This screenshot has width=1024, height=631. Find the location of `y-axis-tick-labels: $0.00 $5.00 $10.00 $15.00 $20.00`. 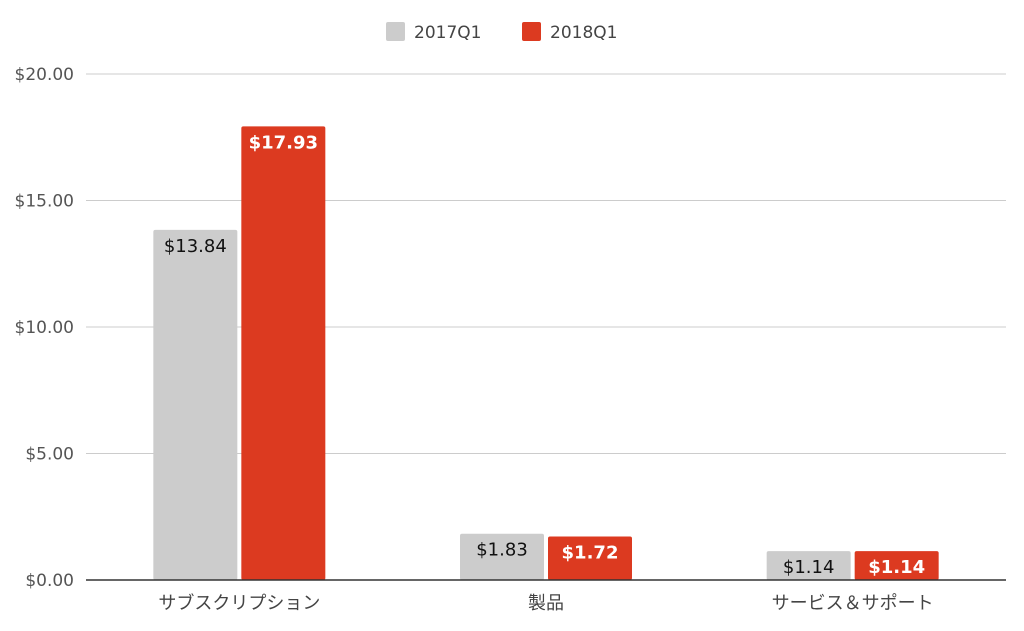

y-axis-tick-labels: $0.00 $5.00 $10.00 $15.00 $20.00 is located at coordinates (44, 328).